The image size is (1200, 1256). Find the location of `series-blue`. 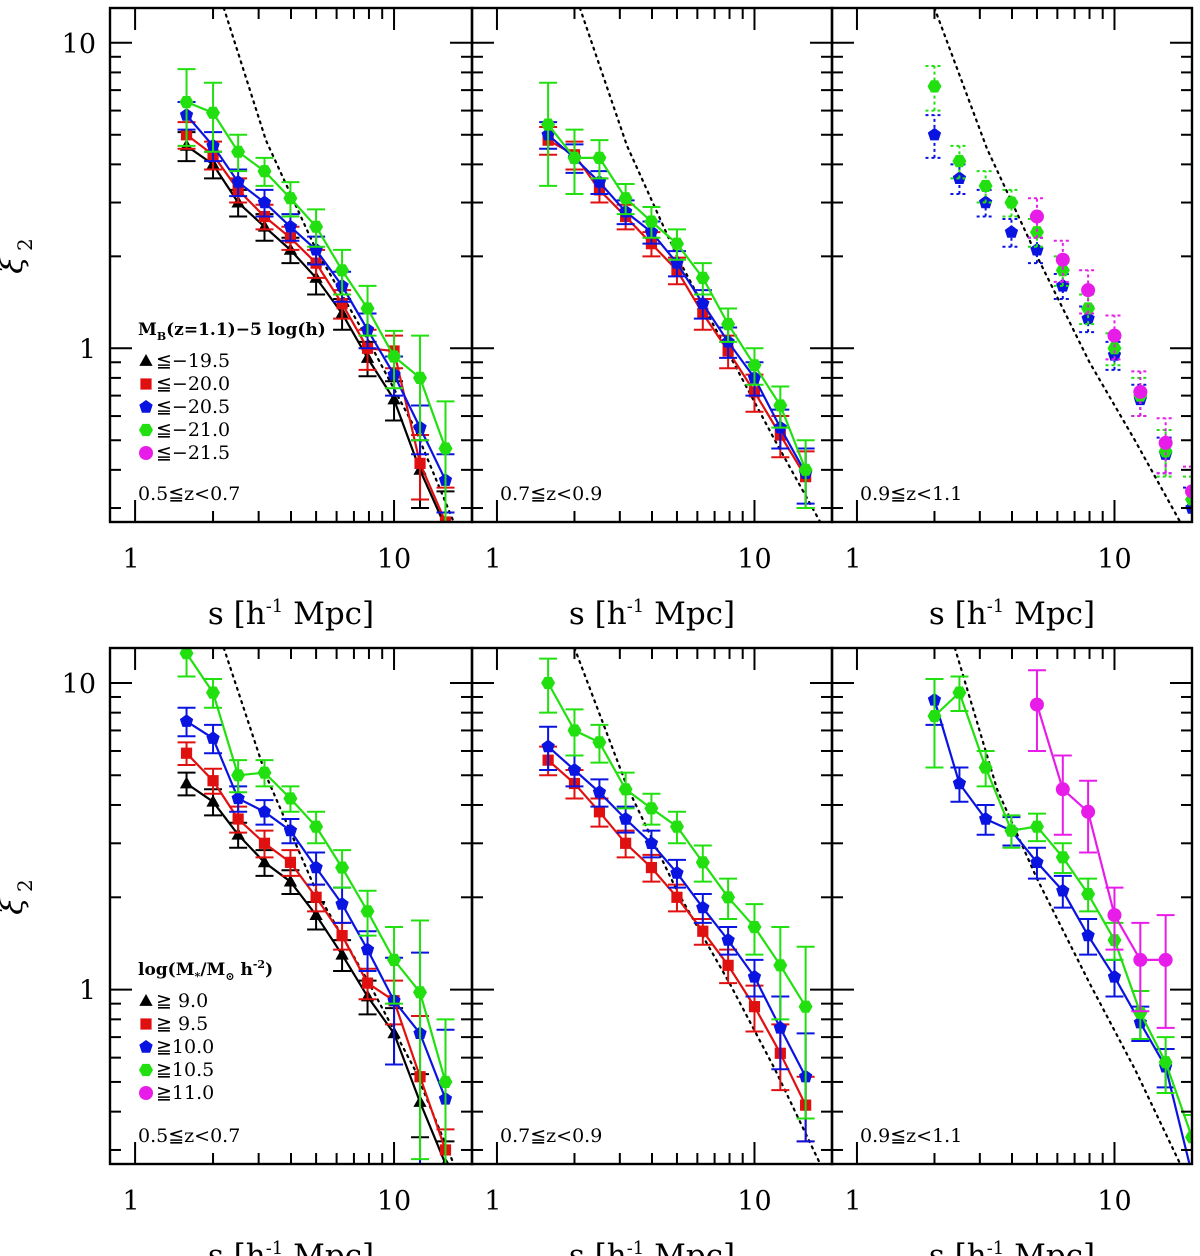

series-blue is located at coordinates (677, 934).